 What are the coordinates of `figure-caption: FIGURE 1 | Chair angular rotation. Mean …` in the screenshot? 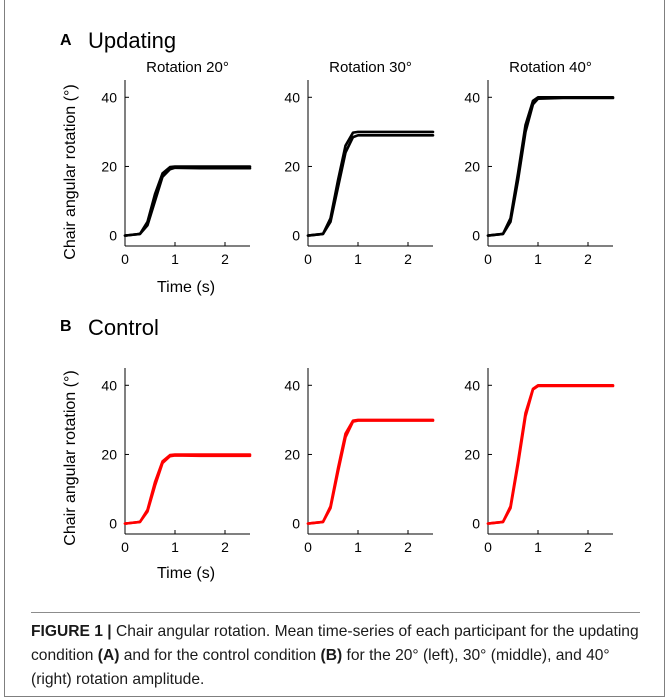 It's located at (338, 656).